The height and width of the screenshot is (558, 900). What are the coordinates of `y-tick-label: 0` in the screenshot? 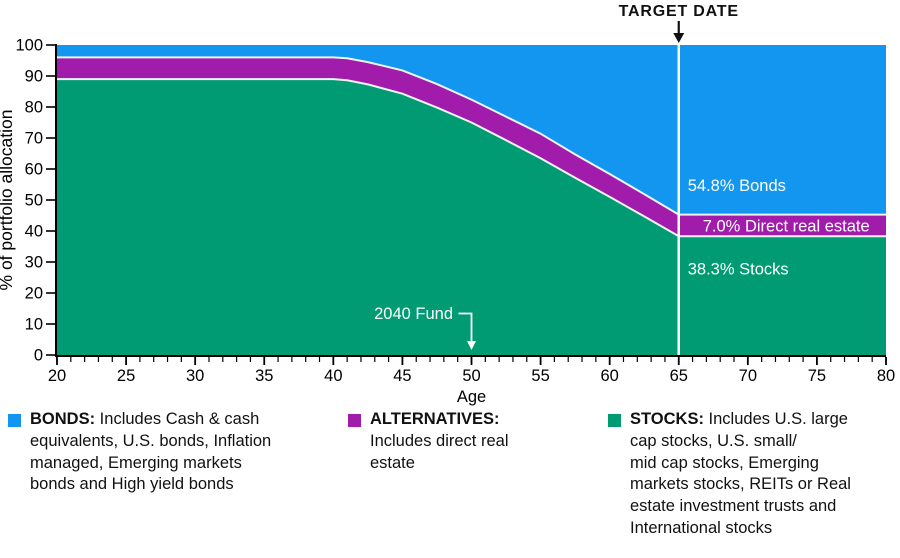 It's located at (38, 356).